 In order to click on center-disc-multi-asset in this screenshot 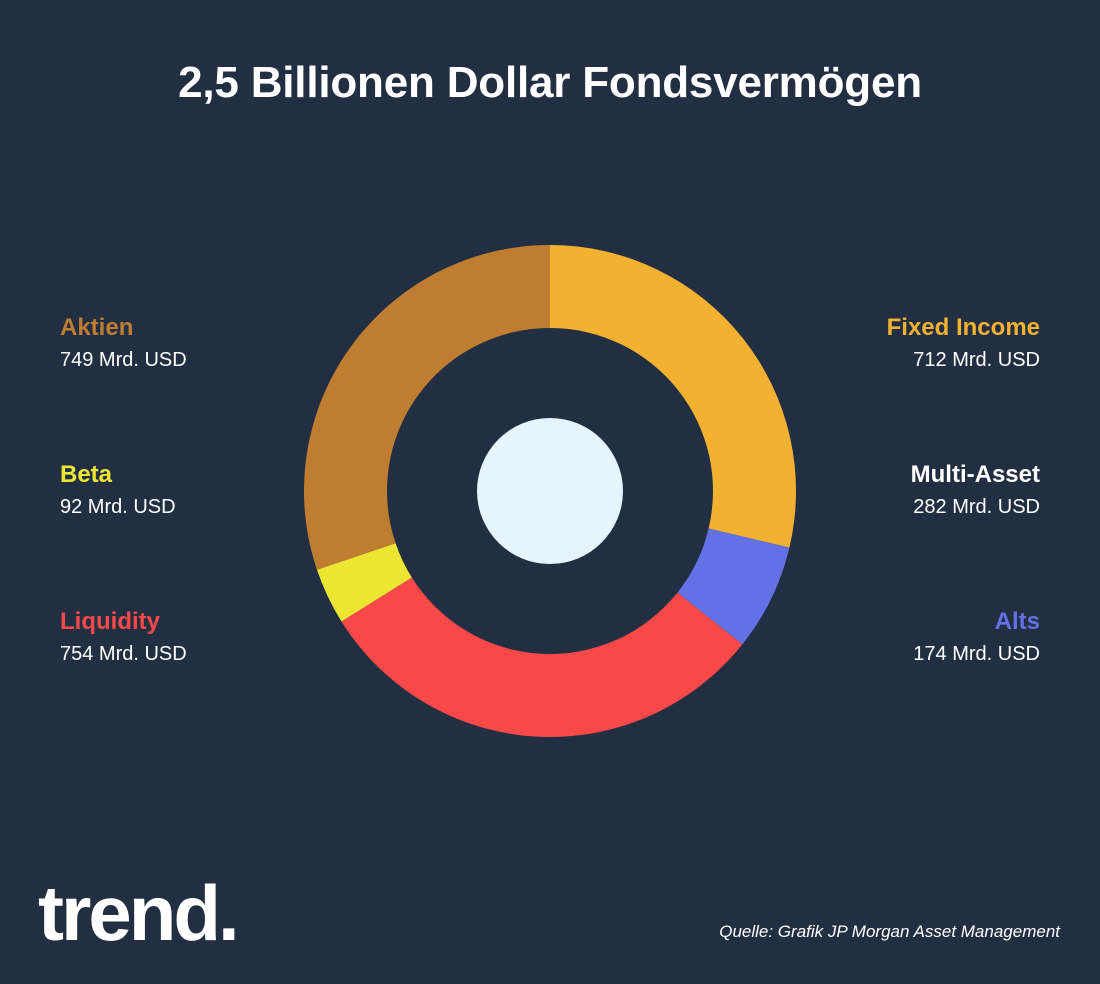, I will do `click(550, 491)`.